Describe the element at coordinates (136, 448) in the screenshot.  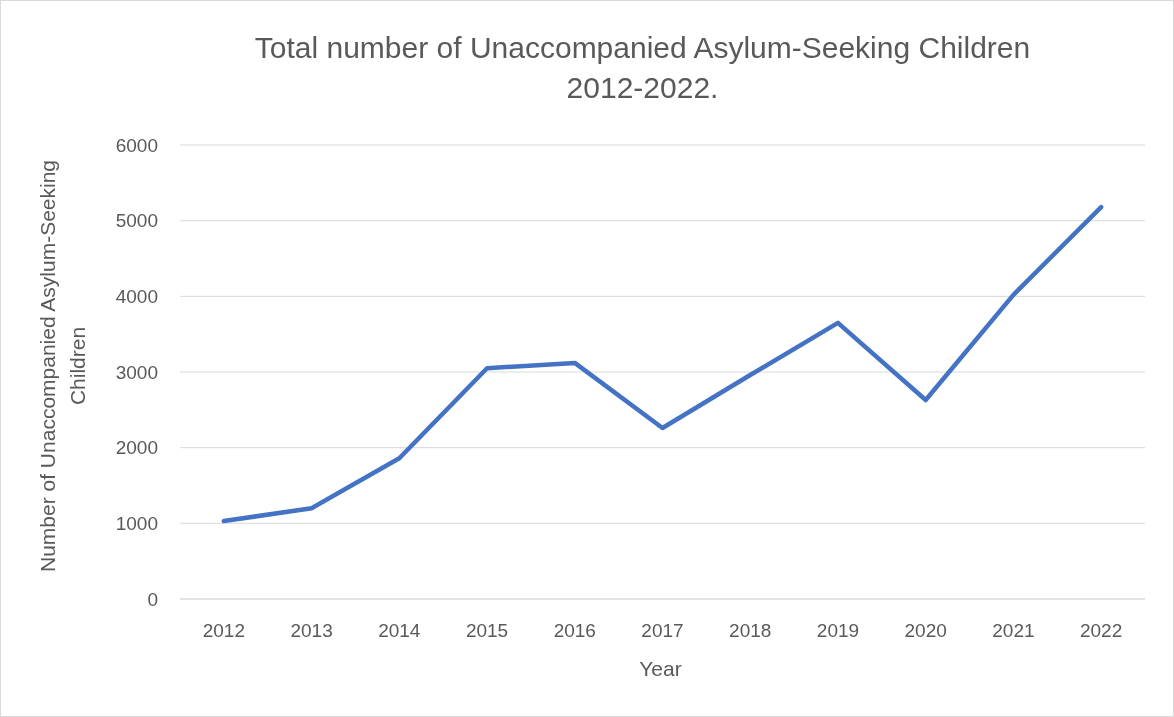
I see `y-tick-label: 2000` at that location.